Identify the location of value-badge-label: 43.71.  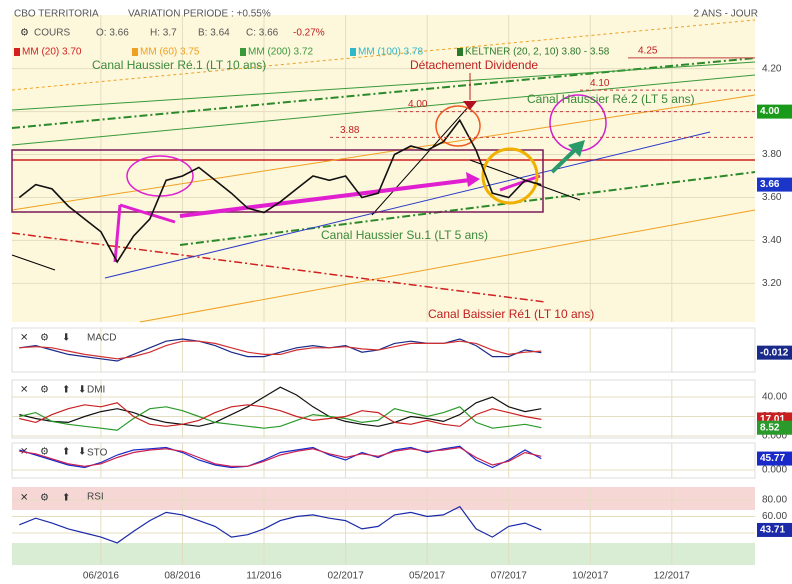
(772, 530).